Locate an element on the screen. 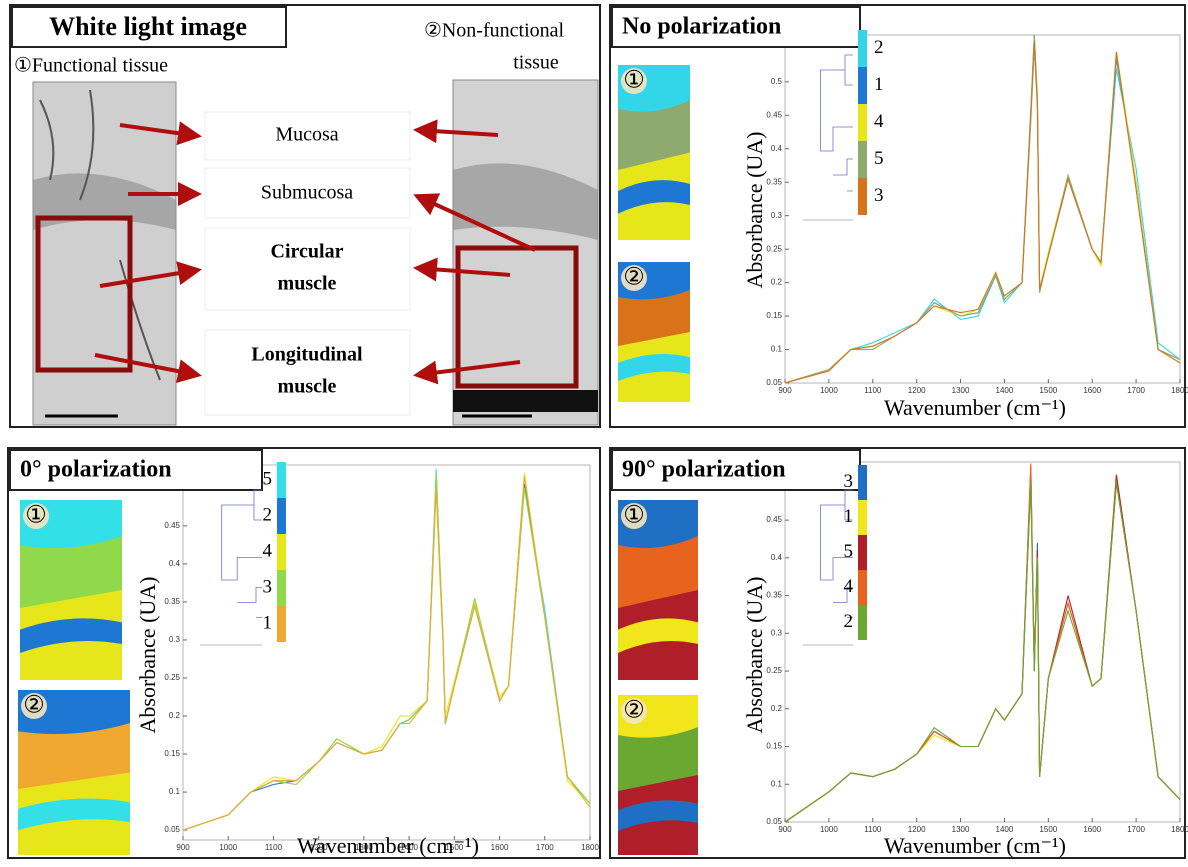 Image resolution: width=1188 pixels, height=867 pixels. arrows is located at coordinates (315, 252).